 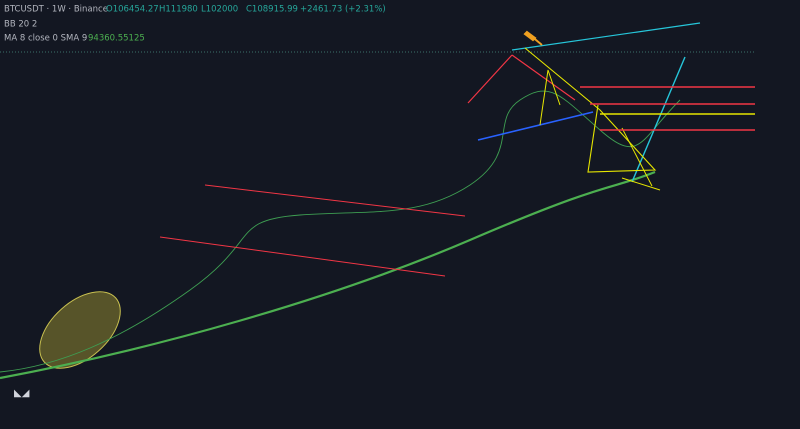 What do you see at coordinates (219, 10) in the screenshot?
I see `ohlc-low: L102000` at bounding box center [219, 10].